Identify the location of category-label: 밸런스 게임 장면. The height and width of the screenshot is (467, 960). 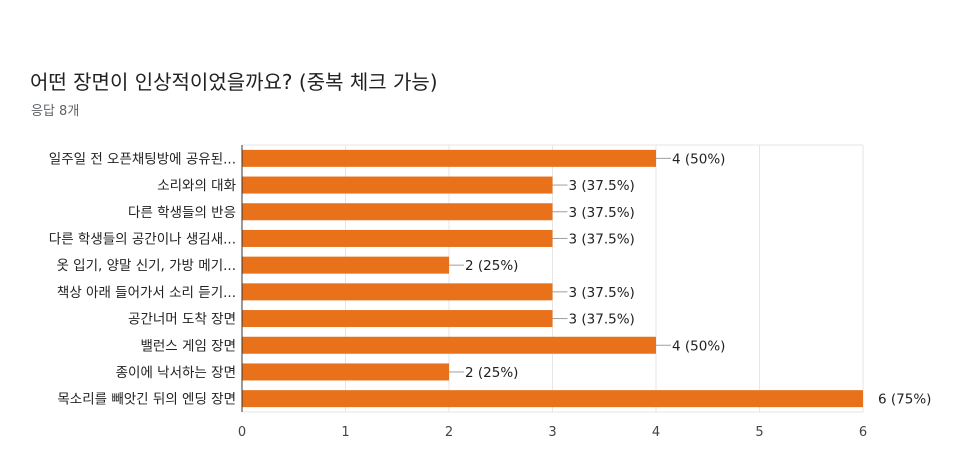
(188, 346).